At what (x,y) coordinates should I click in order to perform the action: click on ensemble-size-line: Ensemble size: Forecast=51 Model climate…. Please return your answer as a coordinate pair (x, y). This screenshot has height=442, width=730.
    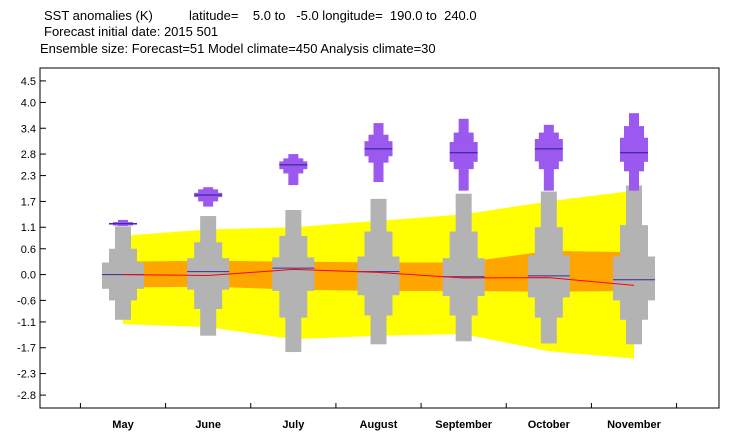
    Looking at the image, I should click on (238, 48).